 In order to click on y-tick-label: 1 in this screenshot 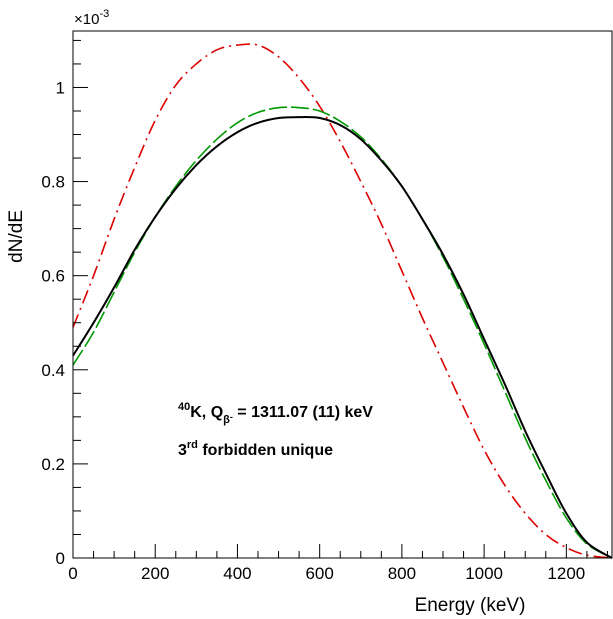, I will do `click(60, 87)`.